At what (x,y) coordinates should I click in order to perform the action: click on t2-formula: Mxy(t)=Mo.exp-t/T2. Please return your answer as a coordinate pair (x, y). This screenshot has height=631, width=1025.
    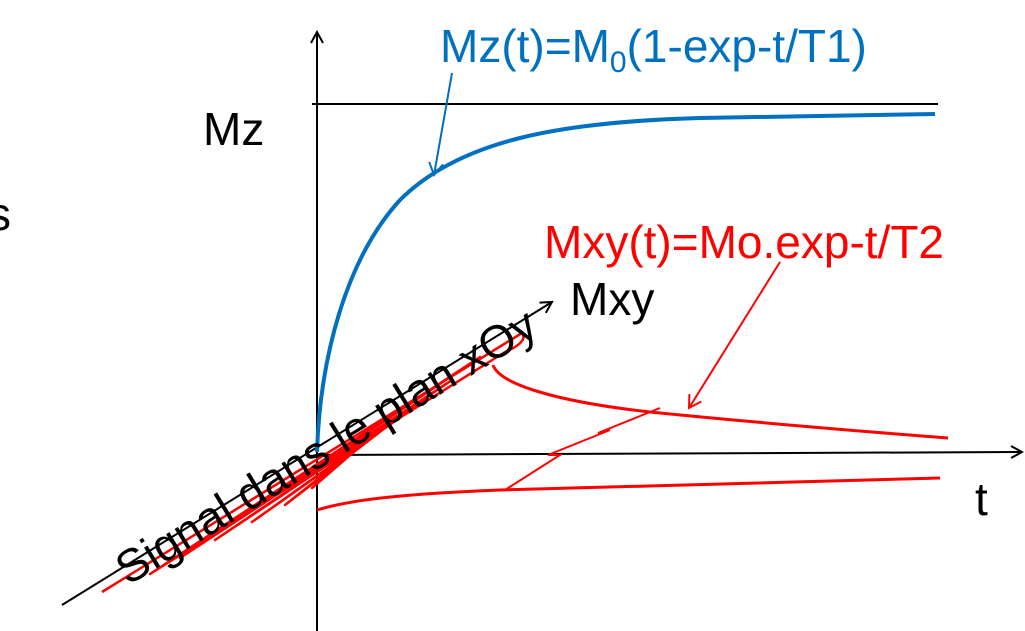
    Looking at the image, I should click on (744, 242).